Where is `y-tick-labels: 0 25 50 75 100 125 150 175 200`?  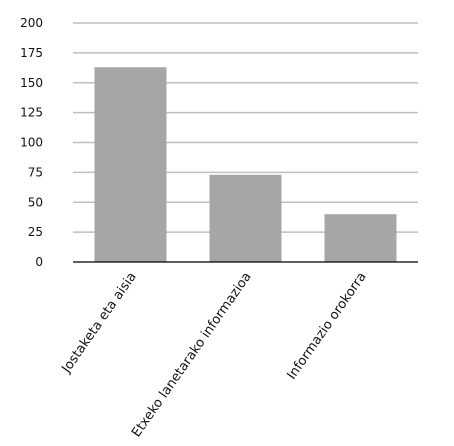
y-tick-labels: 0 25 50 75 100 125 150 175 200 is located at coordinates (31, 142).